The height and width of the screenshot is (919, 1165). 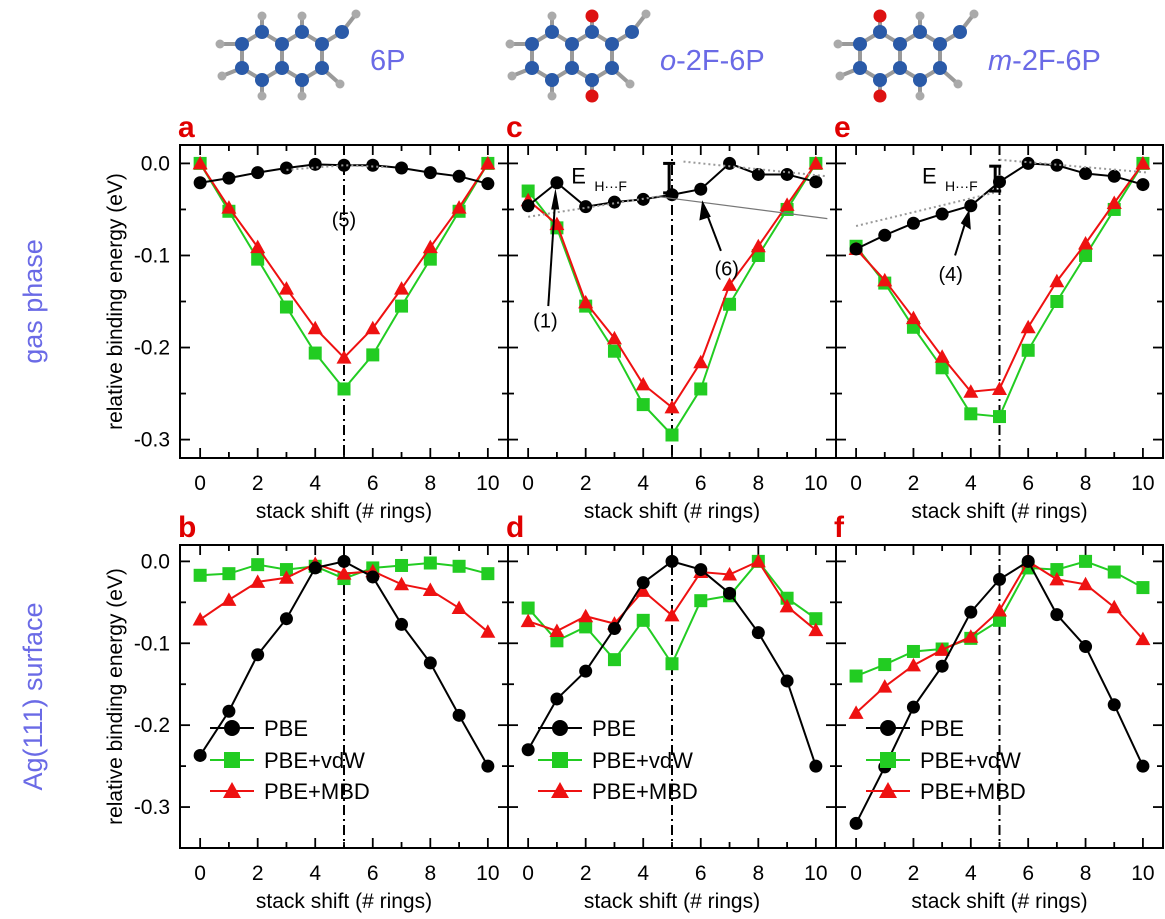 I want to click on legend-marker-square, so click(x=232, y=760).